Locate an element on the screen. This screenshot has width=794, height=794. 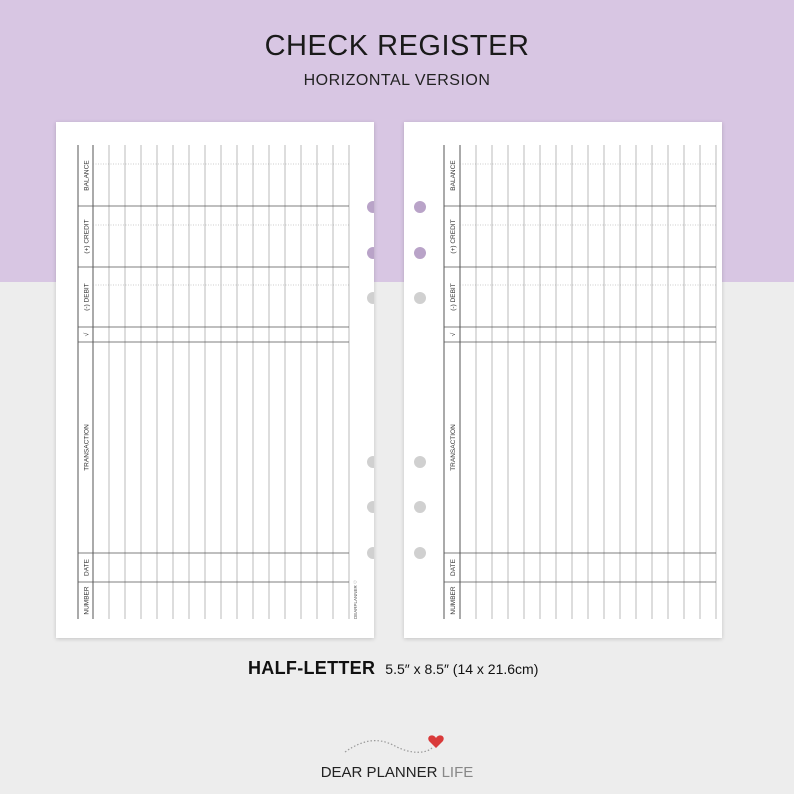
page-title: CHECK REGISTER is located at coordinates (397, 46).